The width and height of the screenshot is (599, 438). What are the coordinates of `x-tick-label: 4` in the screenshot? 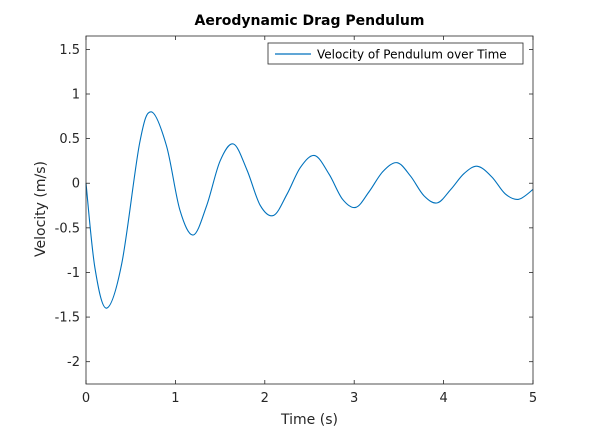 It's located at (443, 398).